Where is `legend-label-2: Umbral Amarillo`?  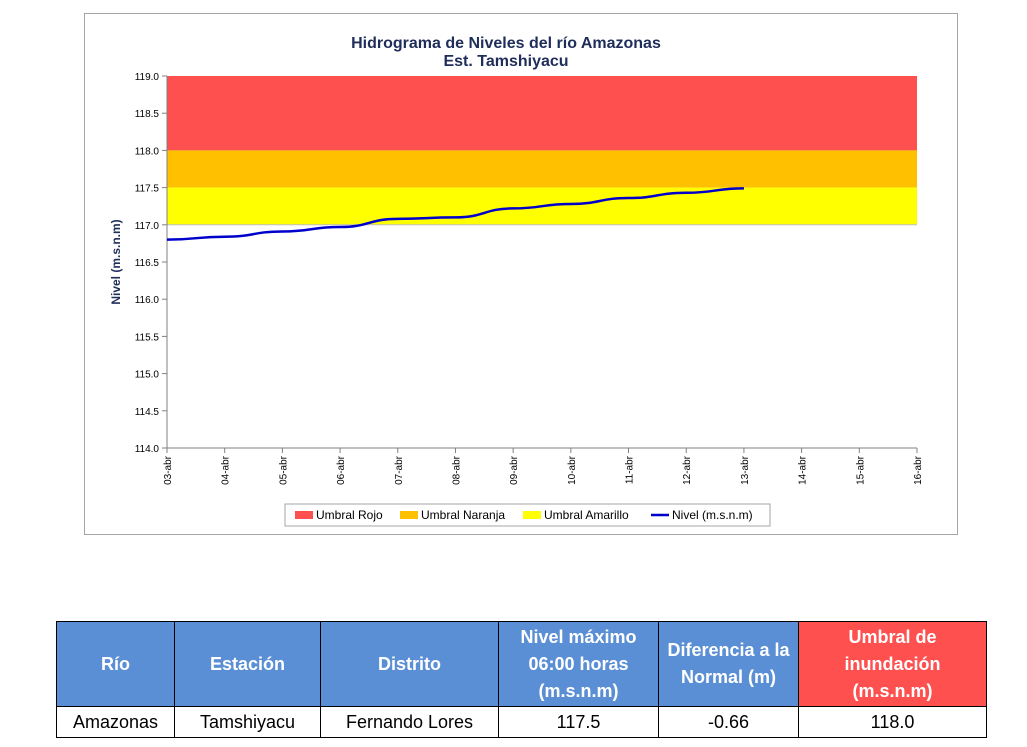
legend-label-2: Umbral Amarillo is located at coordinates (586, 515).